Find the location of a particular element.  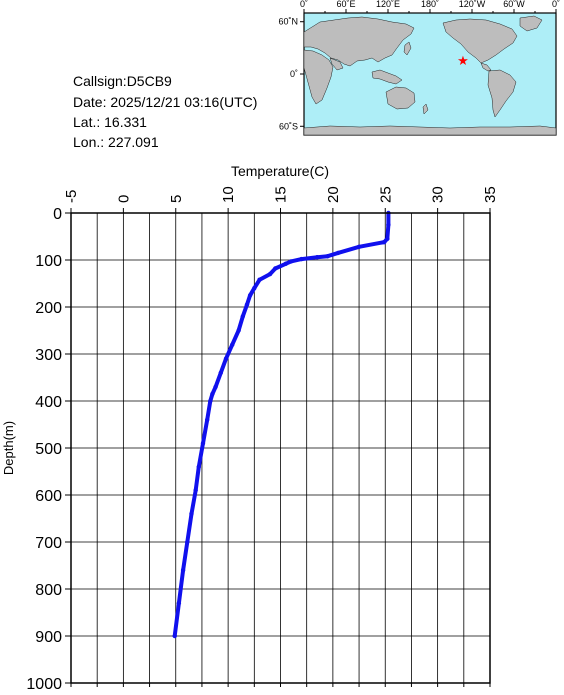

landmass-antarctica is located at coordinates (430, 130).